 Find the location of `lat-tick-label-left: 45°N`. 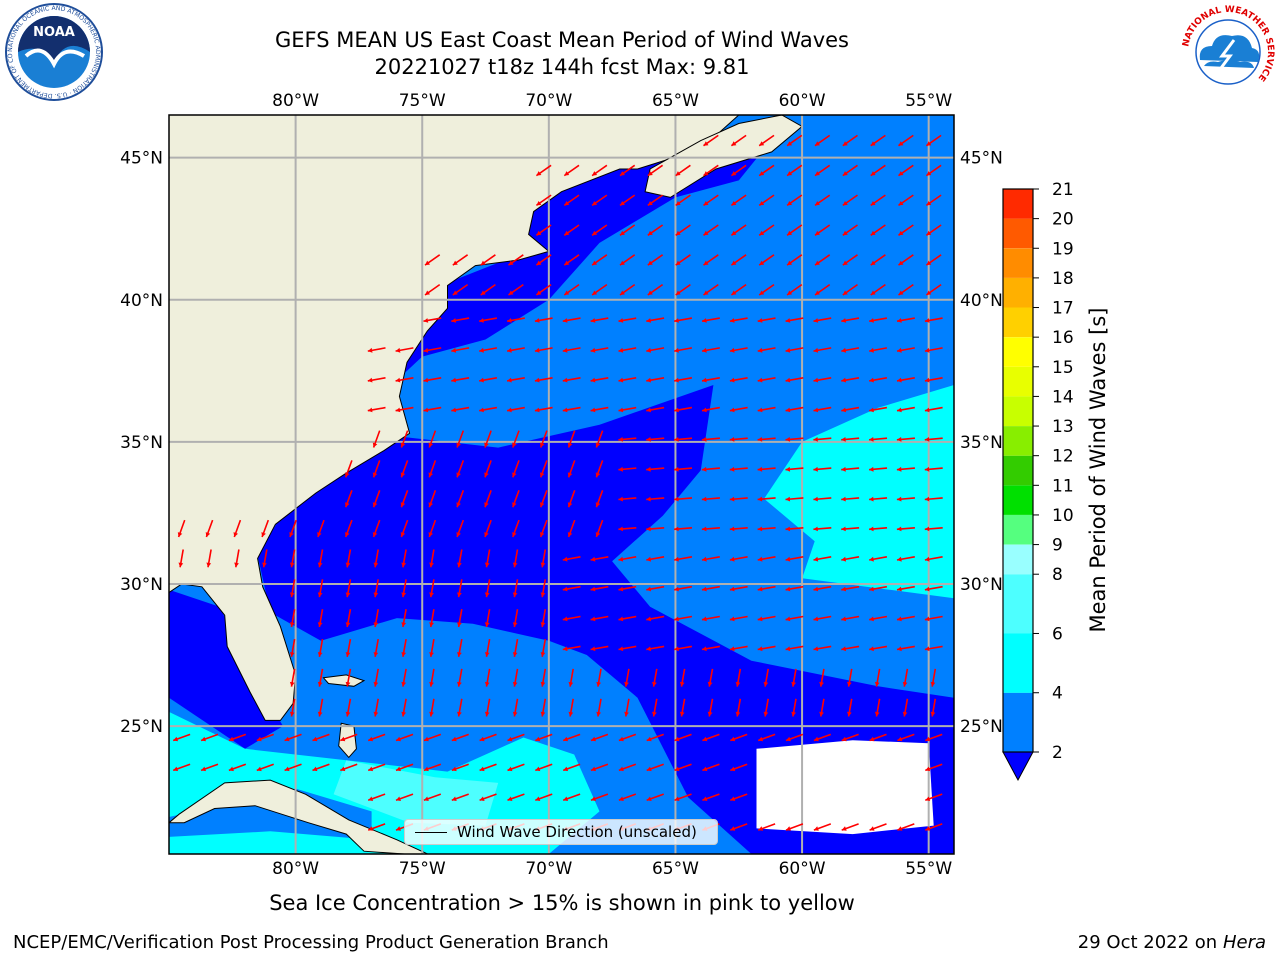

lat-tick-label-left: 45°N is located at coordinates (141, 159).